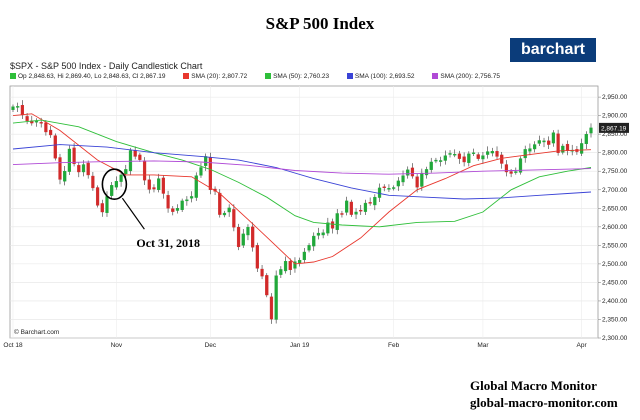  Describe the element at coordinates (215, 76) in the screenshot. I see `legend-sma-20: SMA (20): 2,807.72` at that location.